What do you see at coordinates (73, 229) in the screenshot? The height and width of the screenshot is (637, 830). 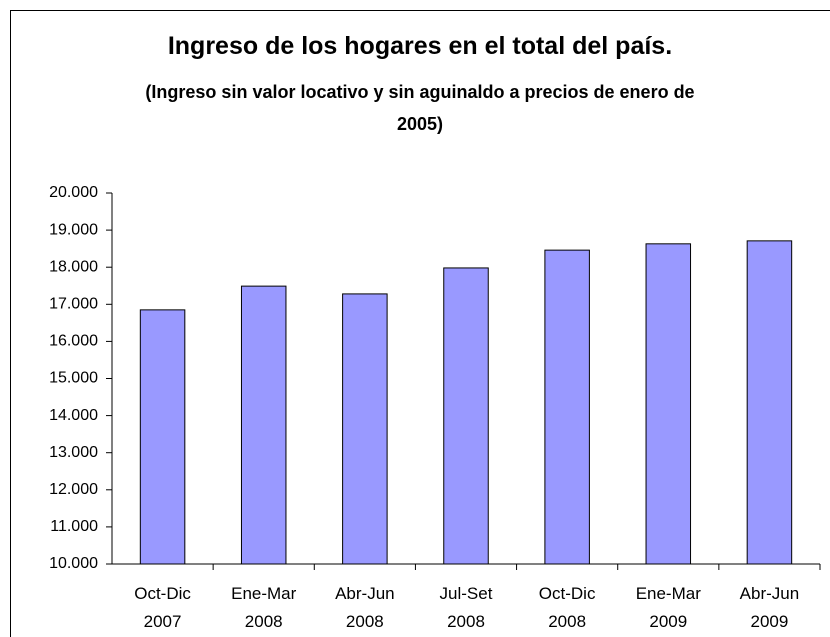 I see `y-tick-label: 19.000` at bounding box center [73, 229].